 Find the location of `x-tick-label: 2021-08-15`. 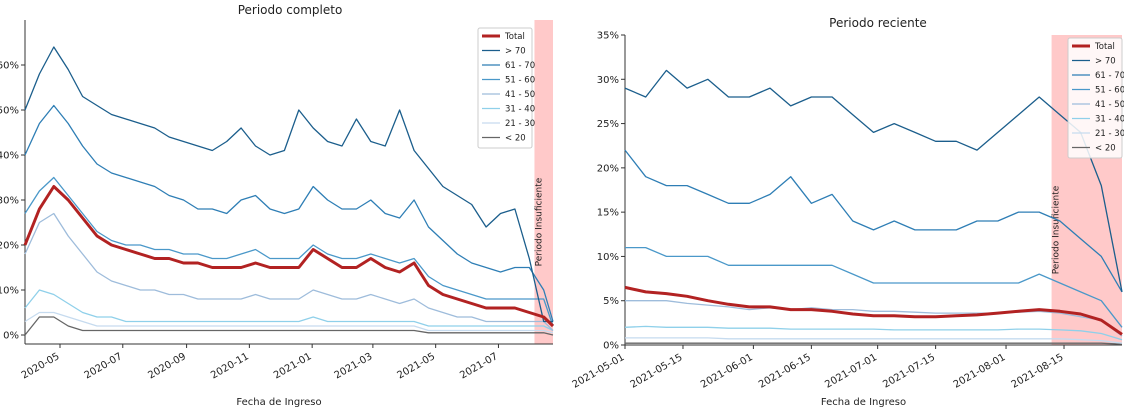

x-tick-label: 2021-08-15 is located at coordinates (1038, 371).